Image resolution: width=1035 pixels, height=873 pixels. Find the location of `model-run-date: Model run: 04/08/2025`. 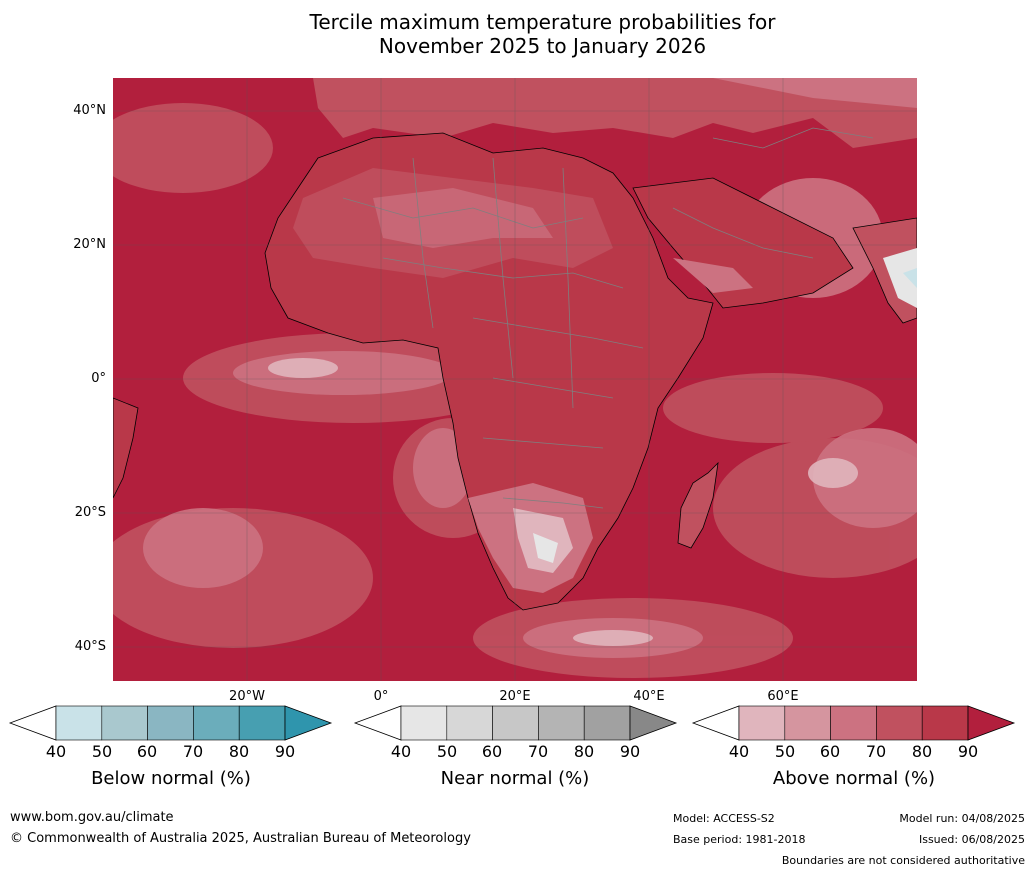

model-run-date: Model run: 04/08/2025 is located at coordinates (962, 818).